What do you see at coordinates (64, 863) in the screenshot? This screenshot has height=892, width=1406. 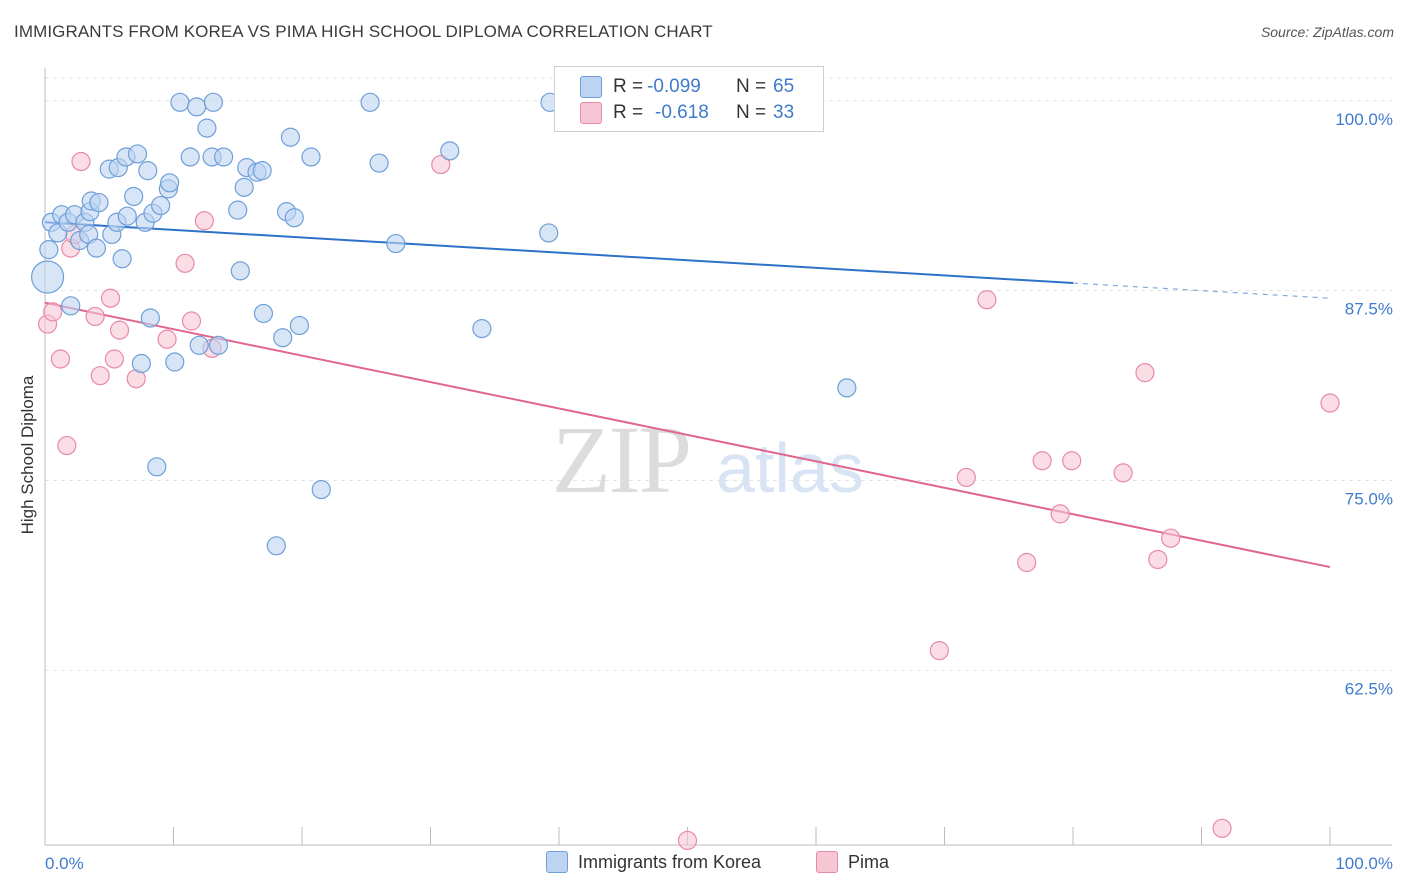 I see `x-tick-label: 0.0%` at bounding box center [64, 863].